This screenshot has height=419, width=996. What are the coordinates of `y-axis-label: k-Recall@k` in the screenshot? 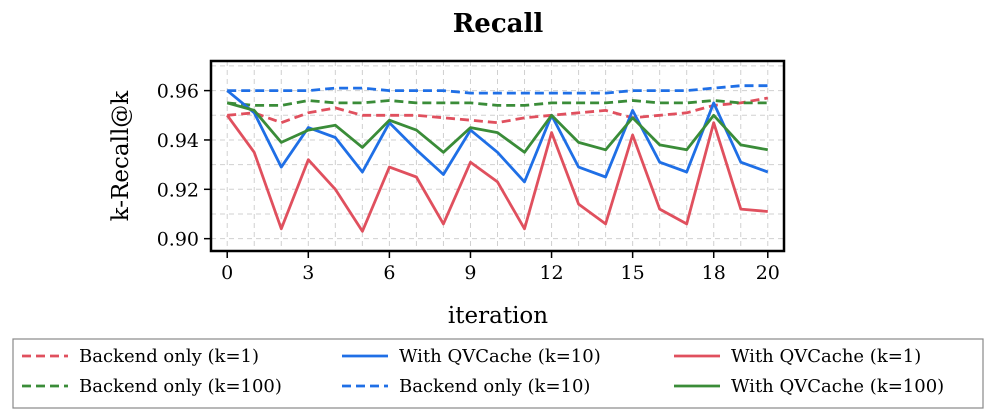 It's located at (121, 156).